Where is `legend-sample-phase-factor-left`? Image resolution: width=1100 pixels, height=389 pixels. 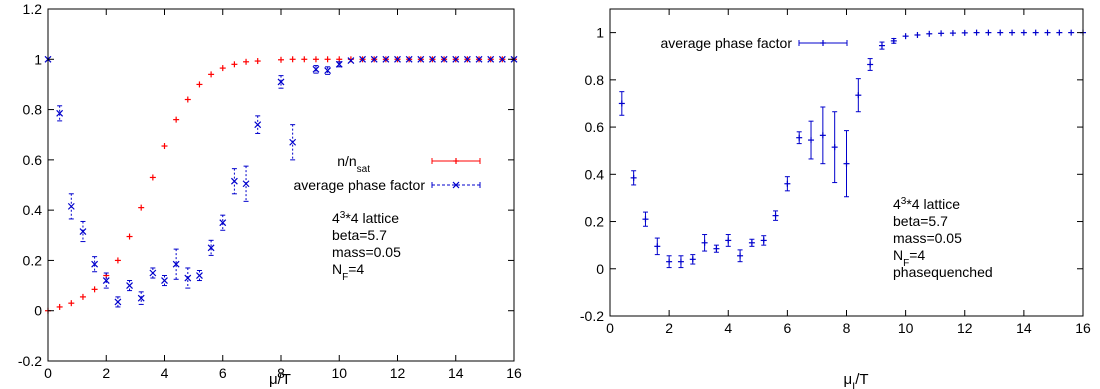 legend-sample-phase-factor-left is located at coordinates (456, 185).